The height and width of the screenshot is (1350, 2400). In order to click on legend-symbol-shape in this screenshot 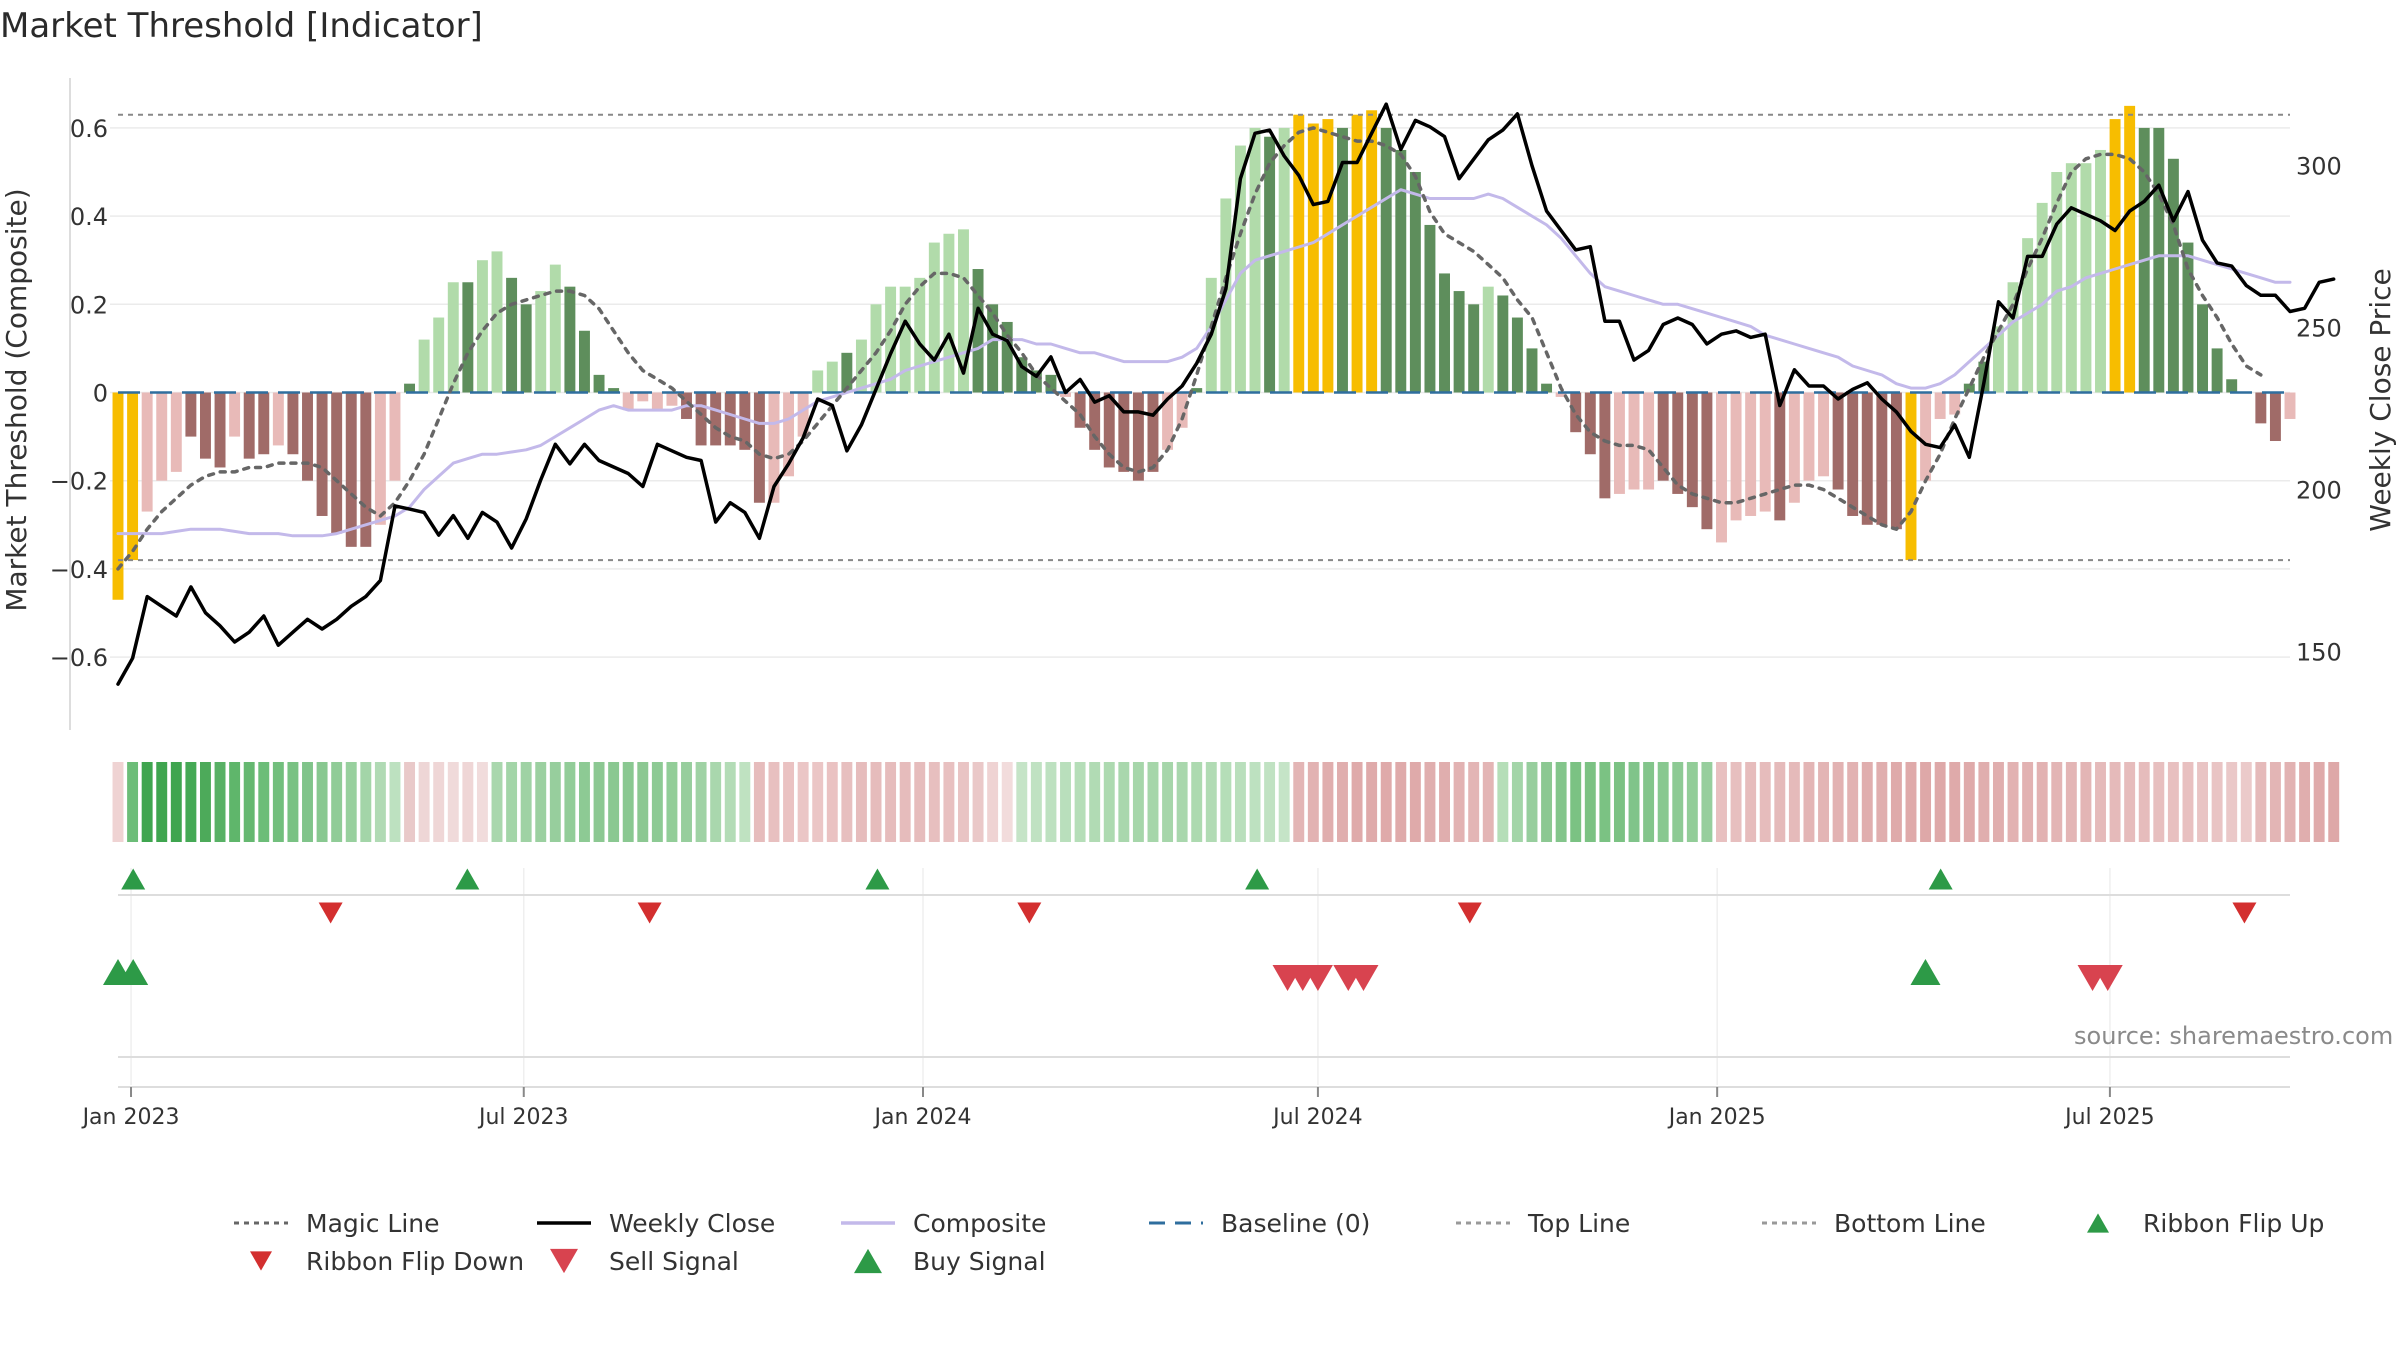, I will do `click(261, 1261)`.